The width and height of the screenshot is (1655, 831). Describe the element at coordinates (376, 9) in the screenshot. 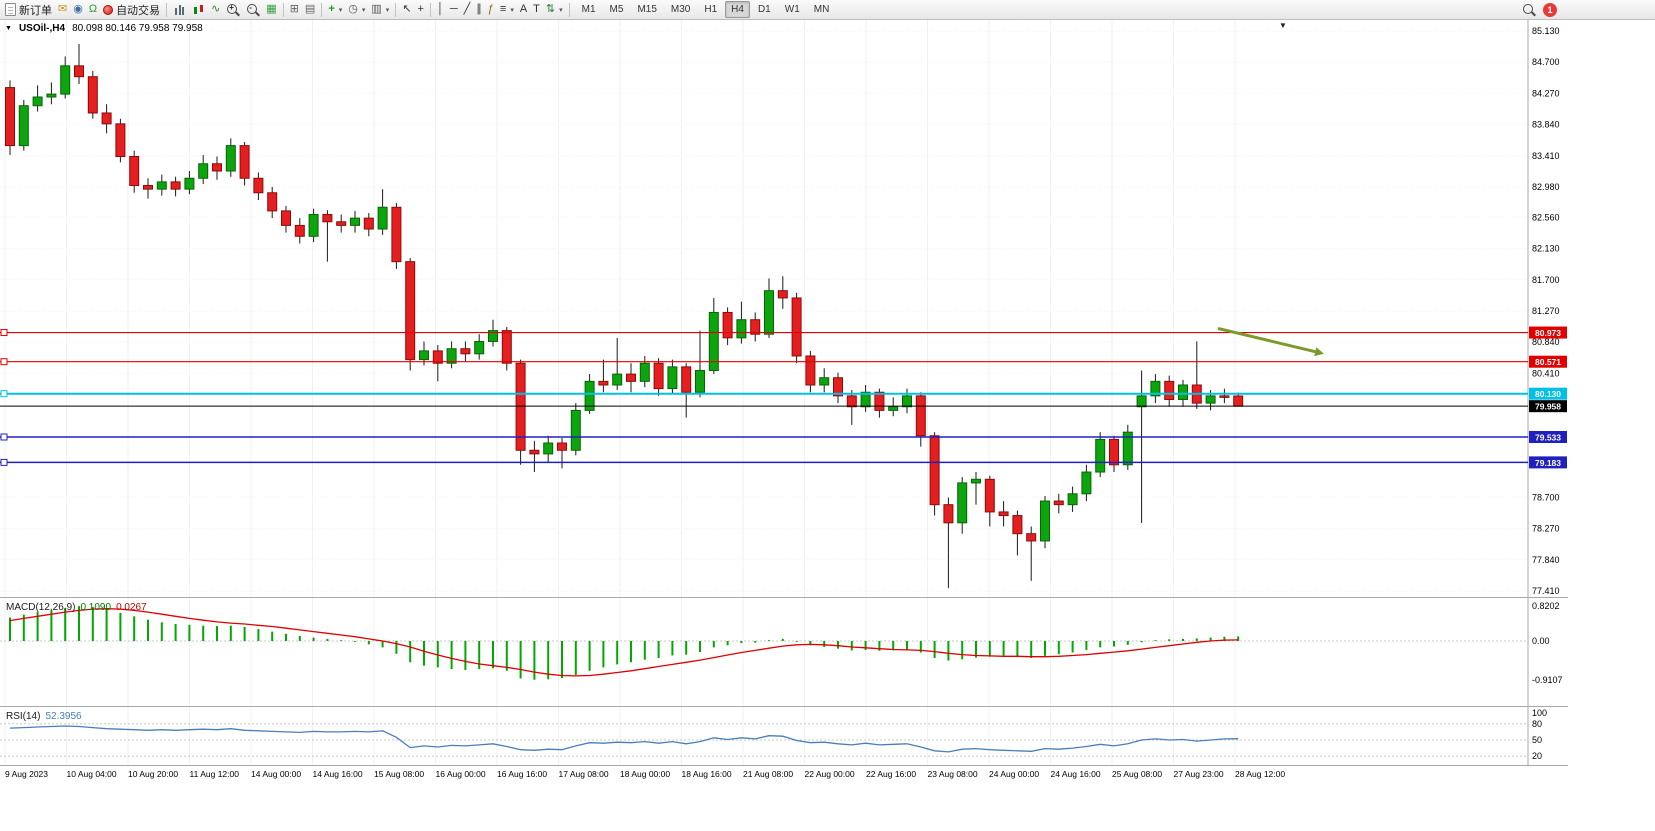

I see `template-menu-button-glyph: ▥` at that location.